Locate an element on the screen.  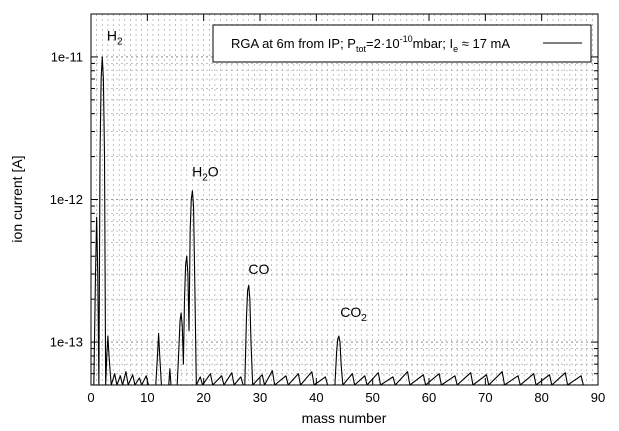
peak-annotation: CO2 is located at coordinates (353, 314).